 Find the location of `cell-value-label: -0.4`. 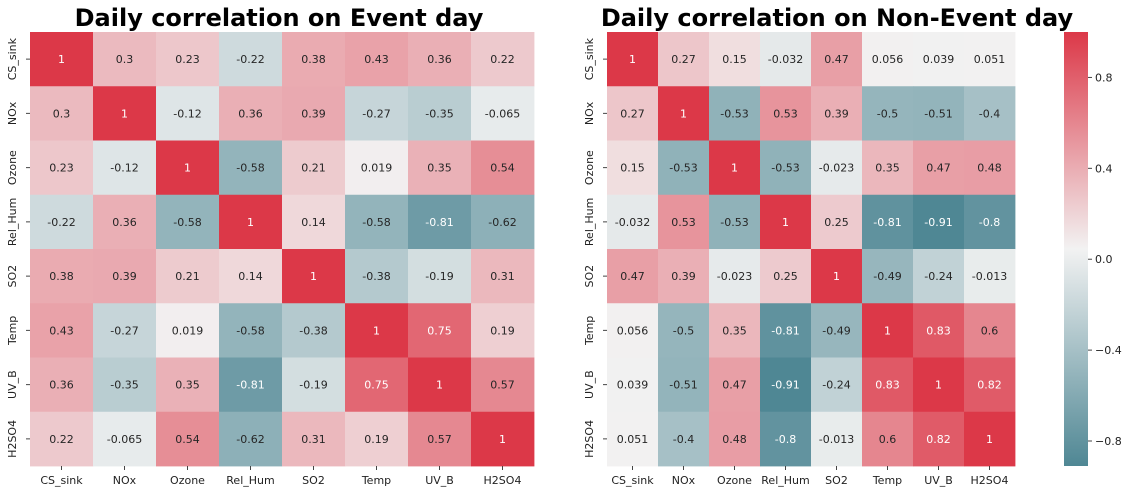

cell-value-label: -0.4 is located at coordinates (989, 113).